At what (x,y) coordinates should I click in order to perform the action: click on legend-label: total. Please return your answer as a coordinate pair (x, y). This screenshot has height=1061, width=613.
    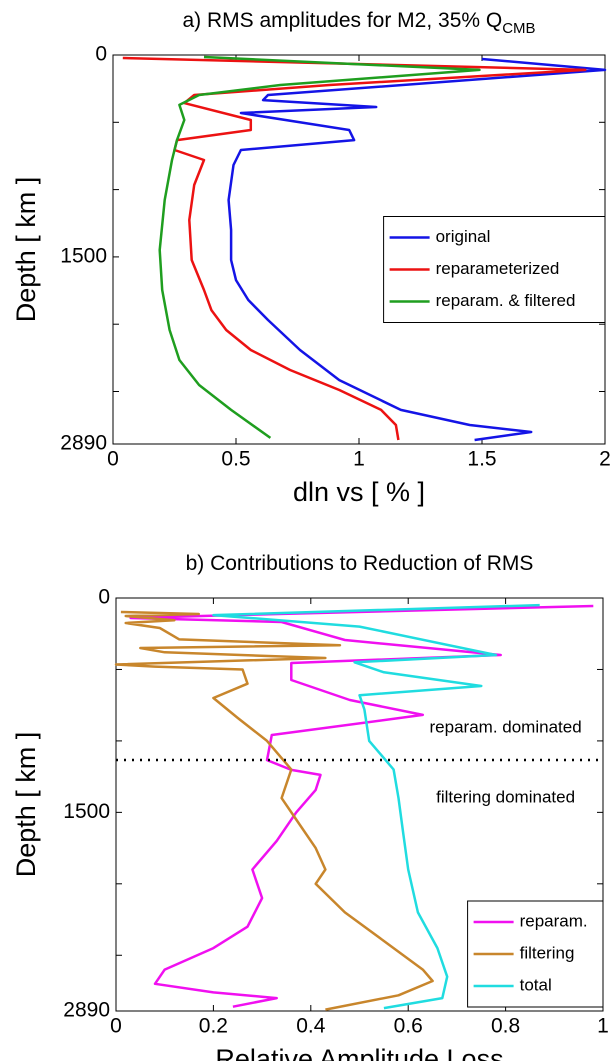
    Looking at the image, I should click on (536, 984).